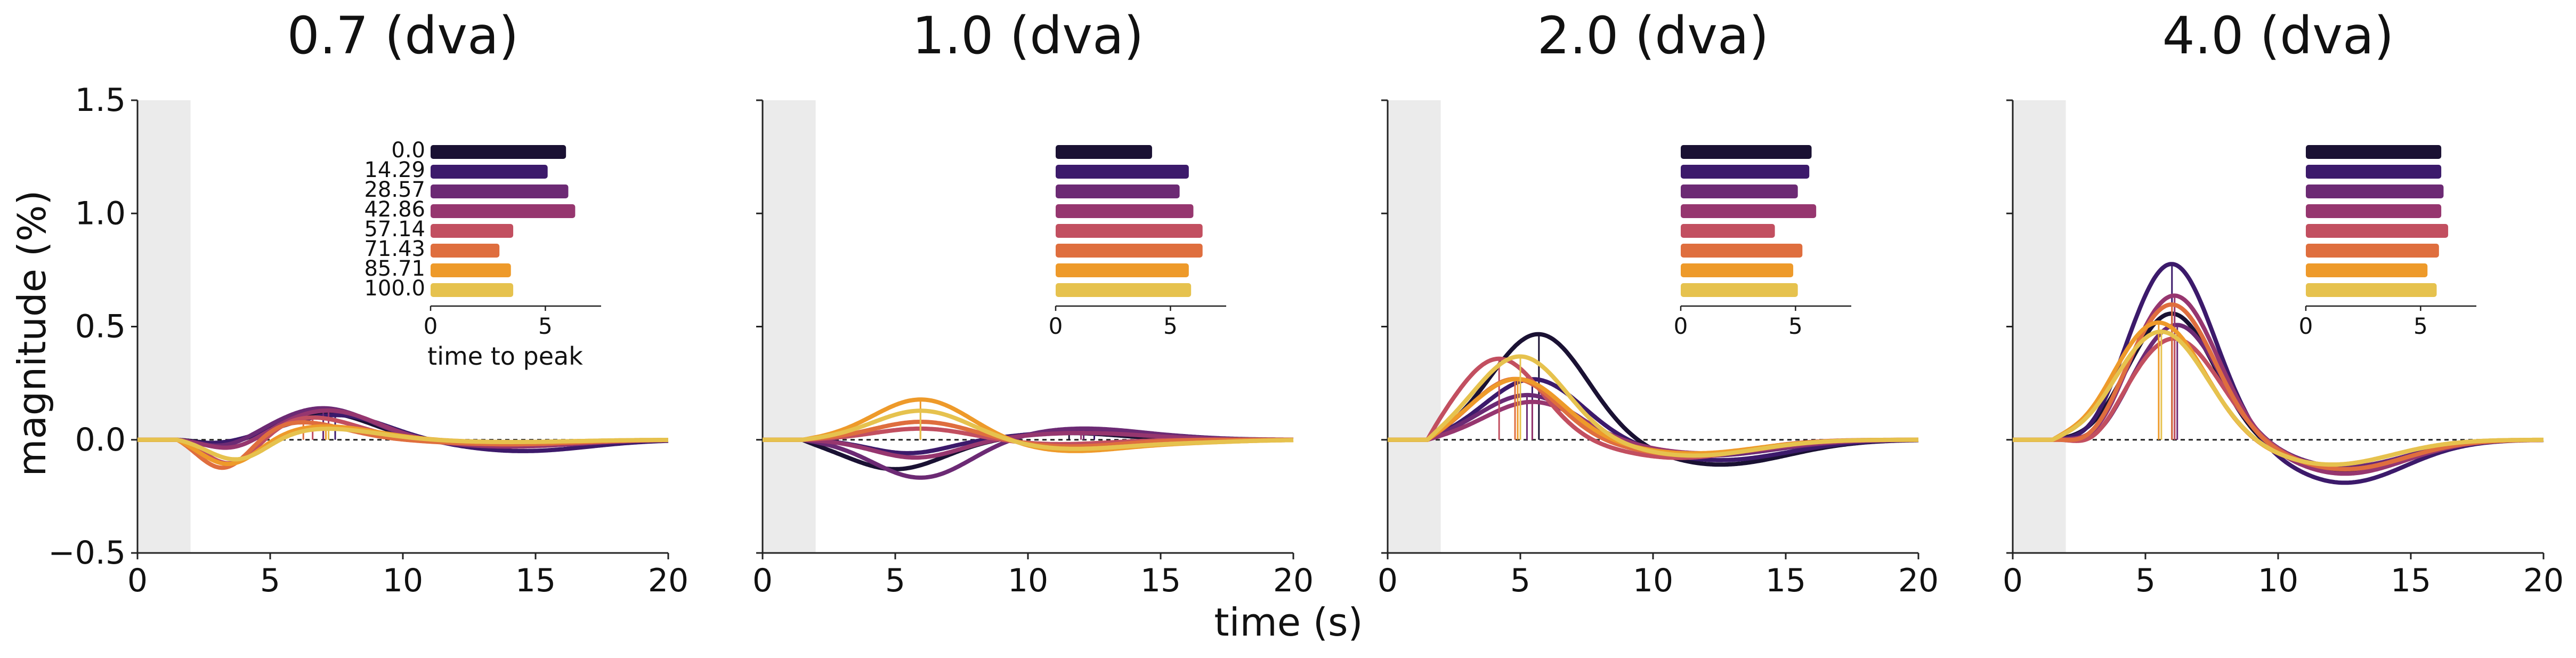 Image resolution: width=2576 pixels, height=658 pixels. What do you see at coordinates (408, 150) in the screenshot?
I see `inset-category-label: 0.0` at bounding box center [408, 150].